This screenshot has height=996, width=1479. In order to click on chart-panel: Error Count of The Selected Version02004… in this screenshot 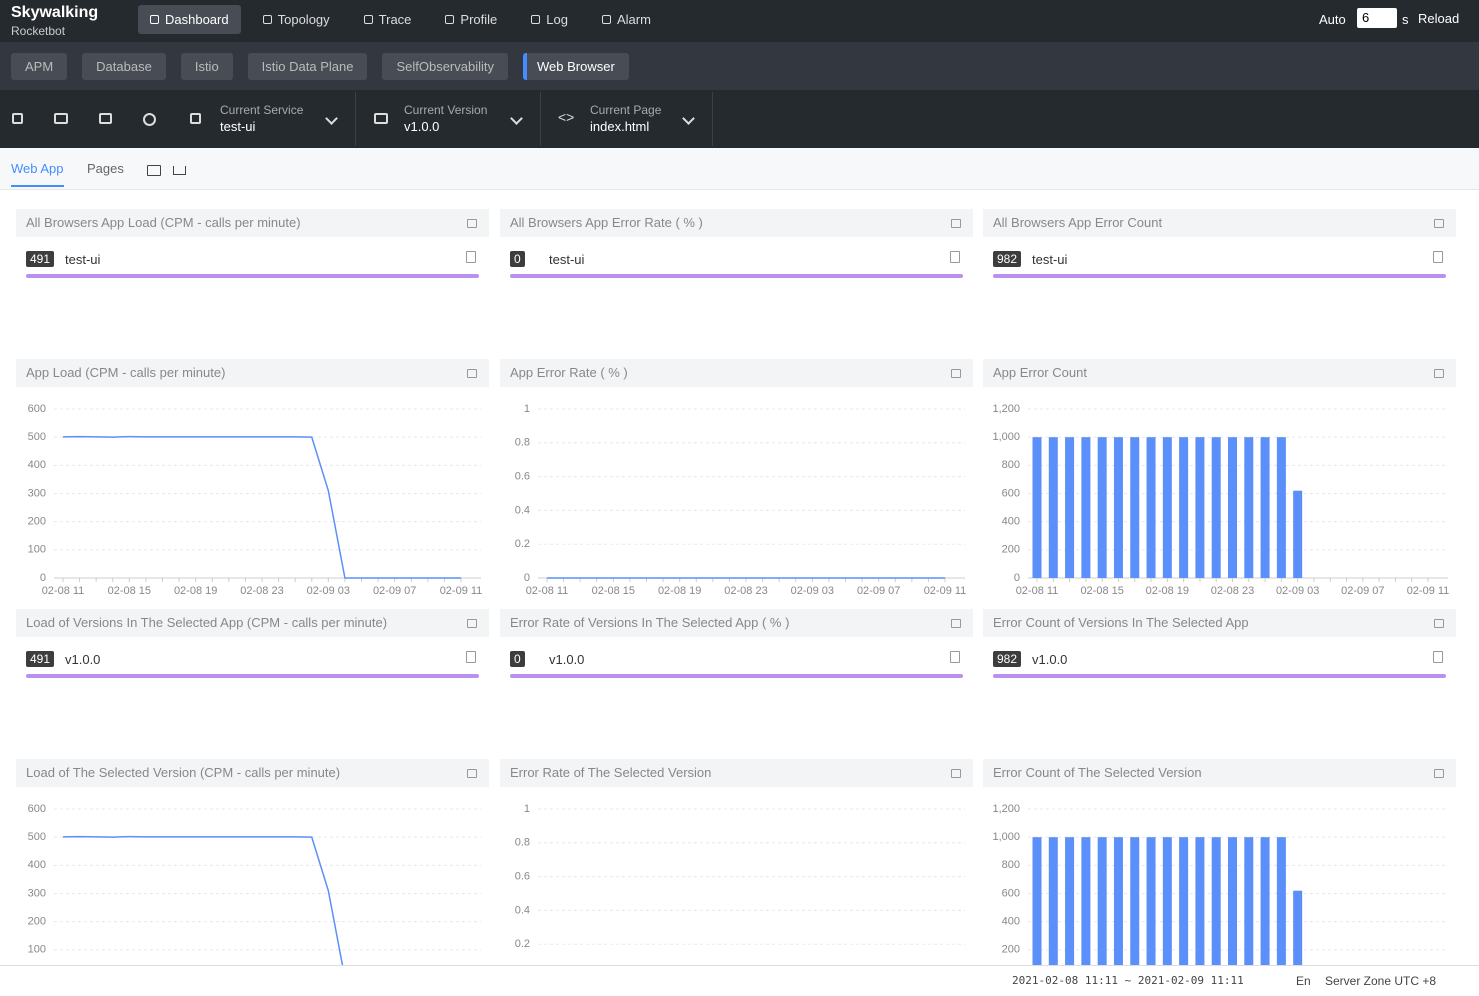, I will do `click(1219, 862)`.